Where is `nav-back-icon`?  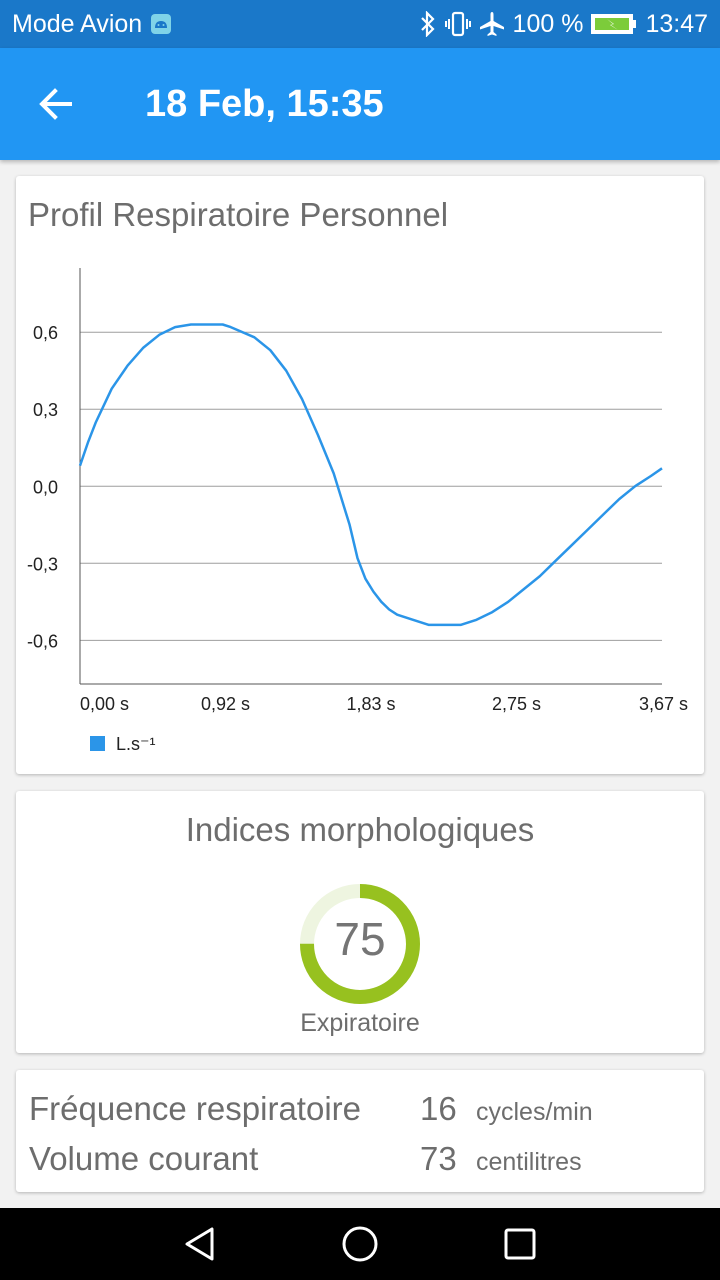
nav-back-icon is located at coordinates (200, 1244).